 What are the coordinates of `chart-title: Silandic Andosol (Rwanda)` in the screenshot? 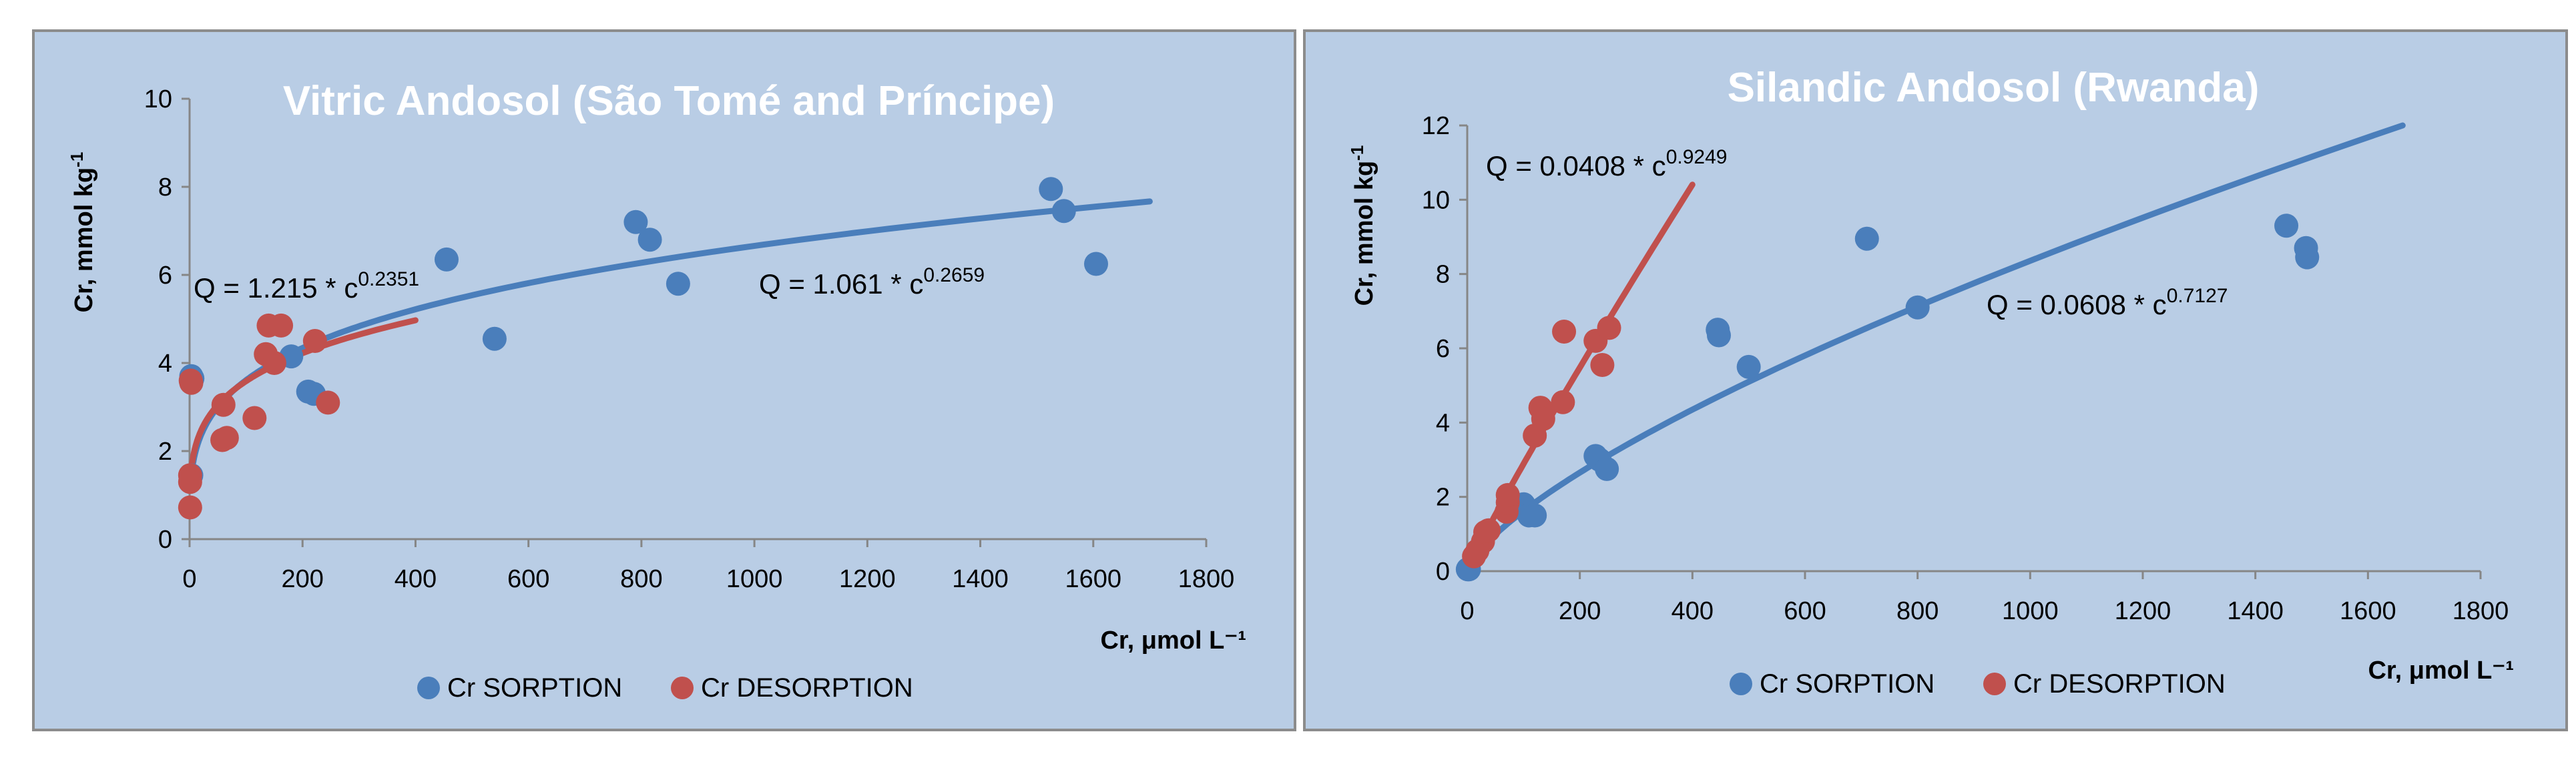 It's located at (1994, 88).